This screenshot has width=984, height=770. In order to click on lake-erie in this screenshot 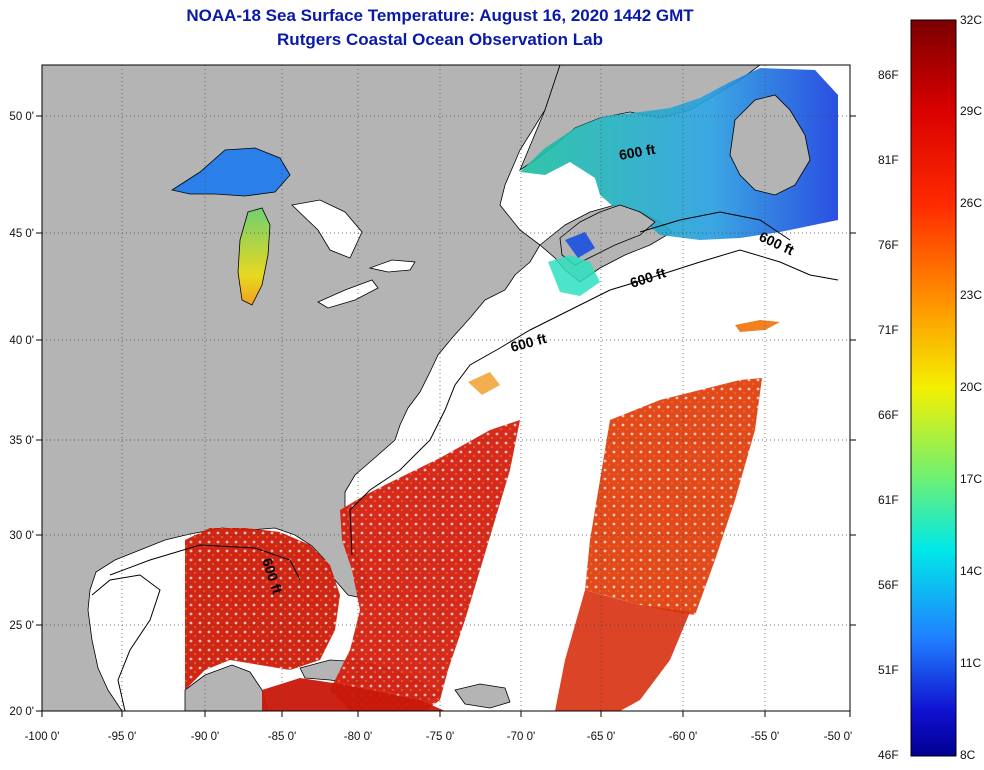, I will do `click(348, 294)`.